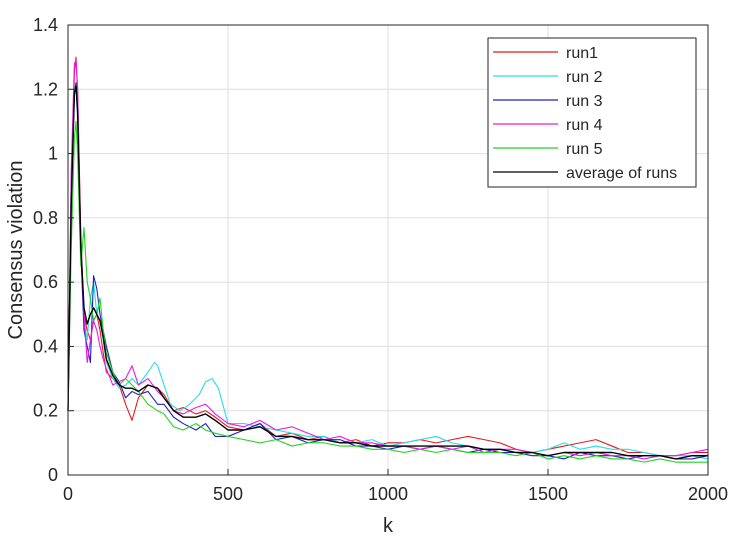 The width and height of the screenshot is (755, 540). Describe the element at coordinates (45, 89) in the screenshot. I see `y-tick-label: 1.2` at that location.